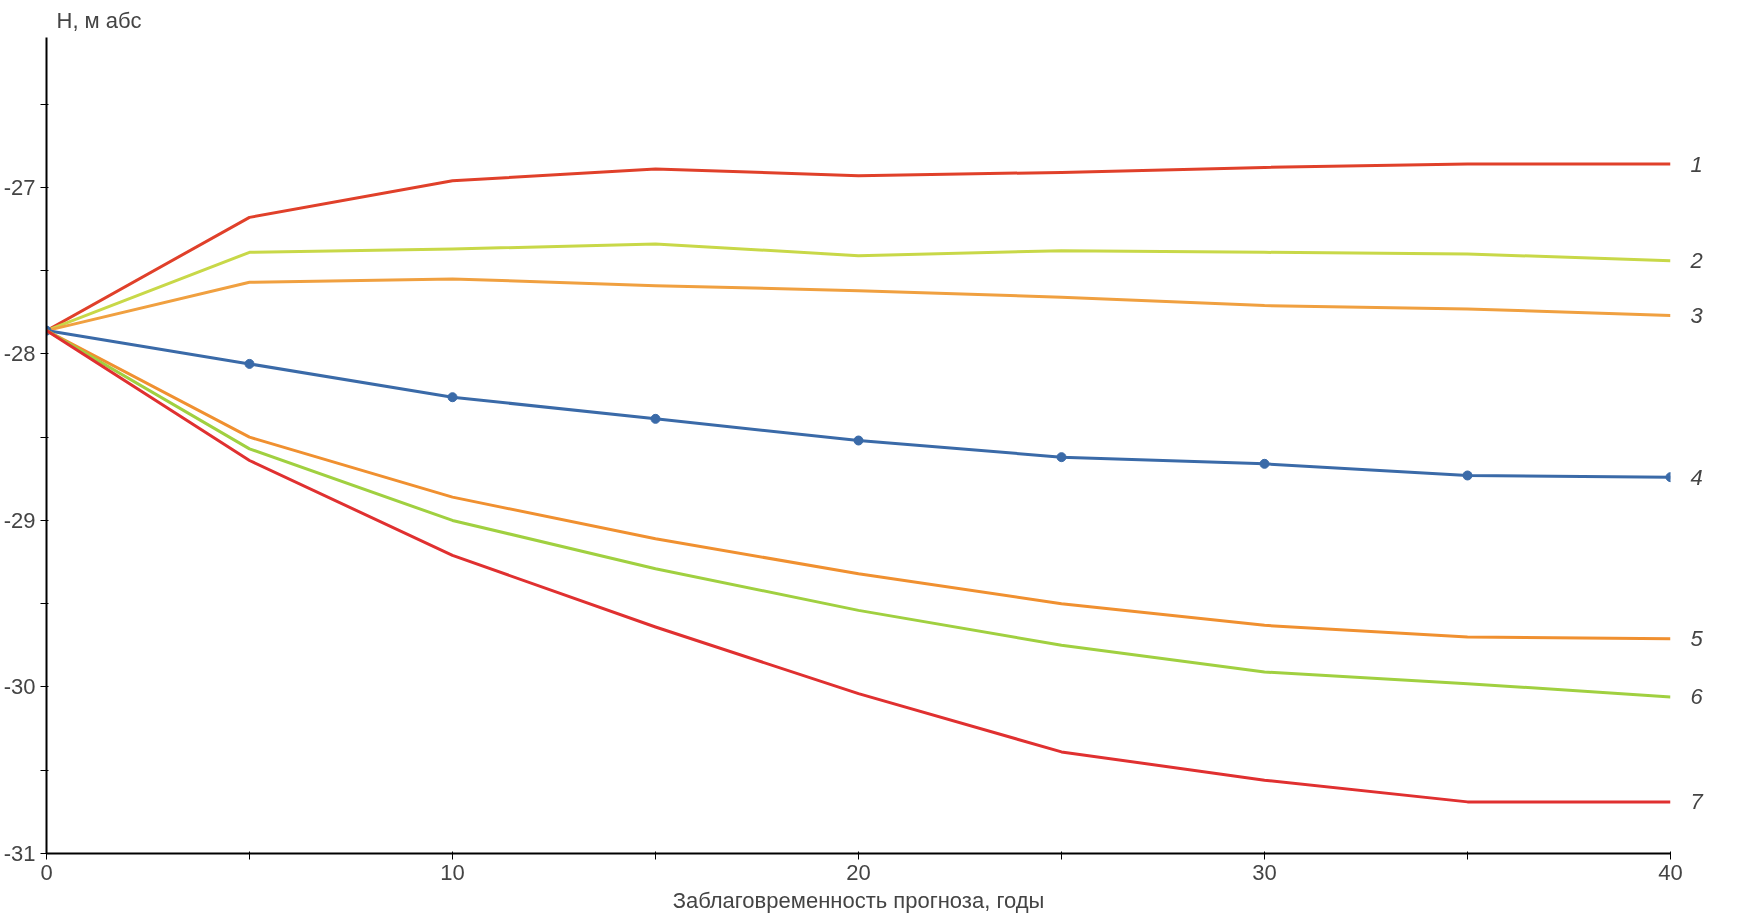 Image resolution: width=1750 pixels, height=923 pixels. What do you see at coordinates (1696, 261) in the screenshot?
I see `series-label: 2` at bounding box center [1696, 261].